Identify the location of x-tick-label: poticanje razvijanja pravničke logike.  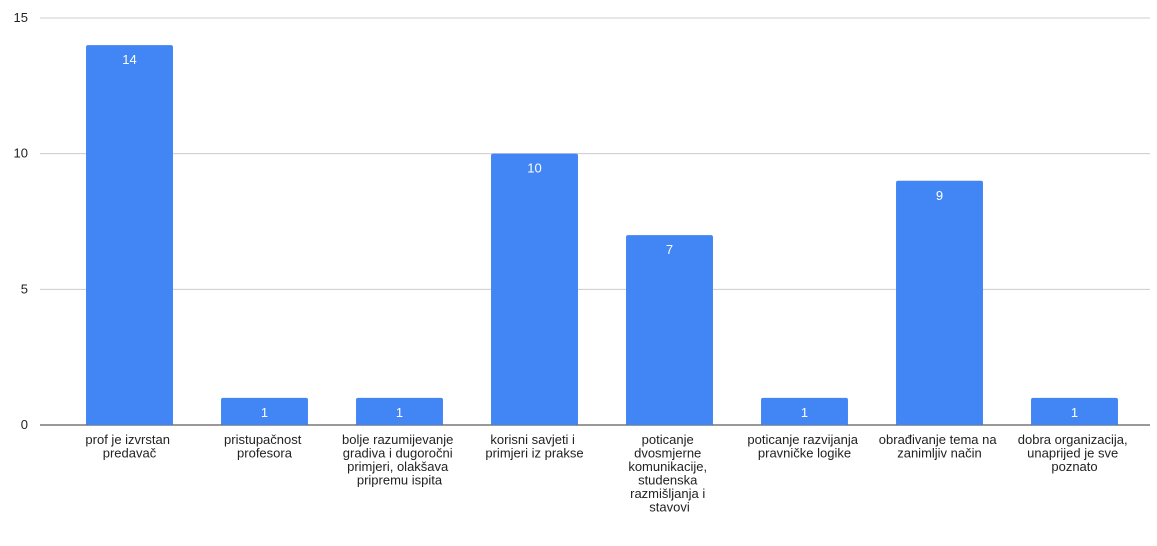
(804, 446).